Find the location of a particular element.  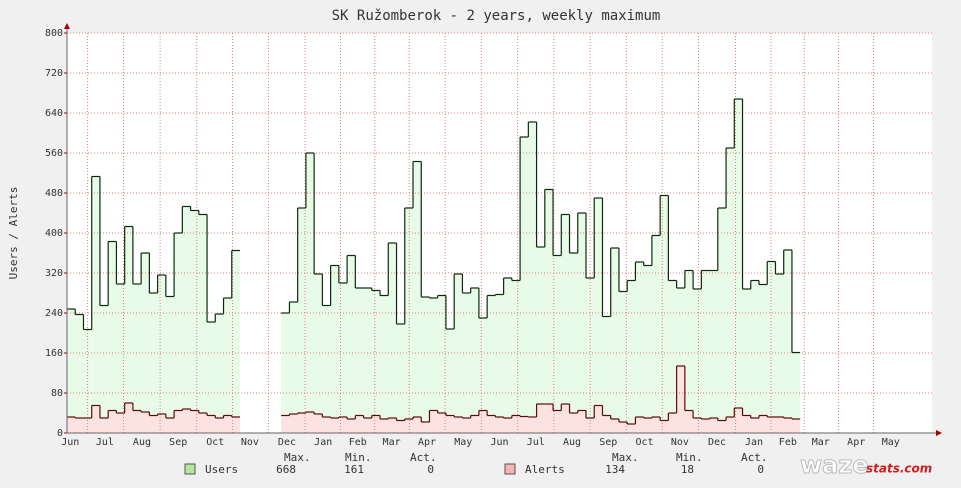

x-axis-arrow is located at coordinates (939, 433).